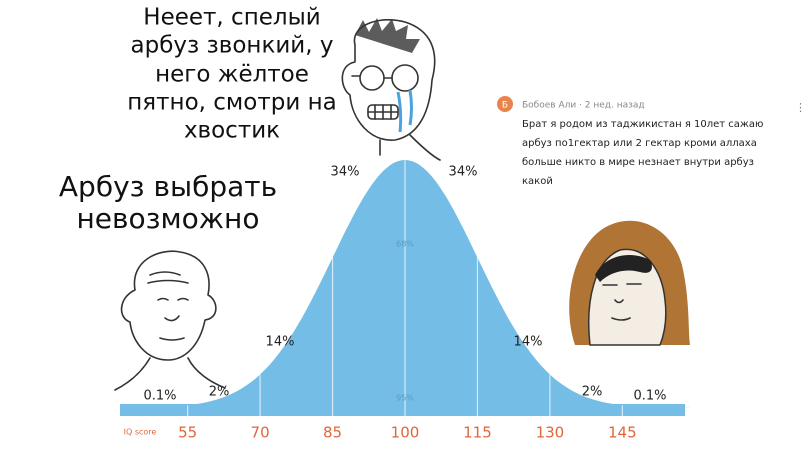  What do you see at coordinates (170, 320) in the screenshot?
I see `wojak-sketch` at bounding box center [170, 320].